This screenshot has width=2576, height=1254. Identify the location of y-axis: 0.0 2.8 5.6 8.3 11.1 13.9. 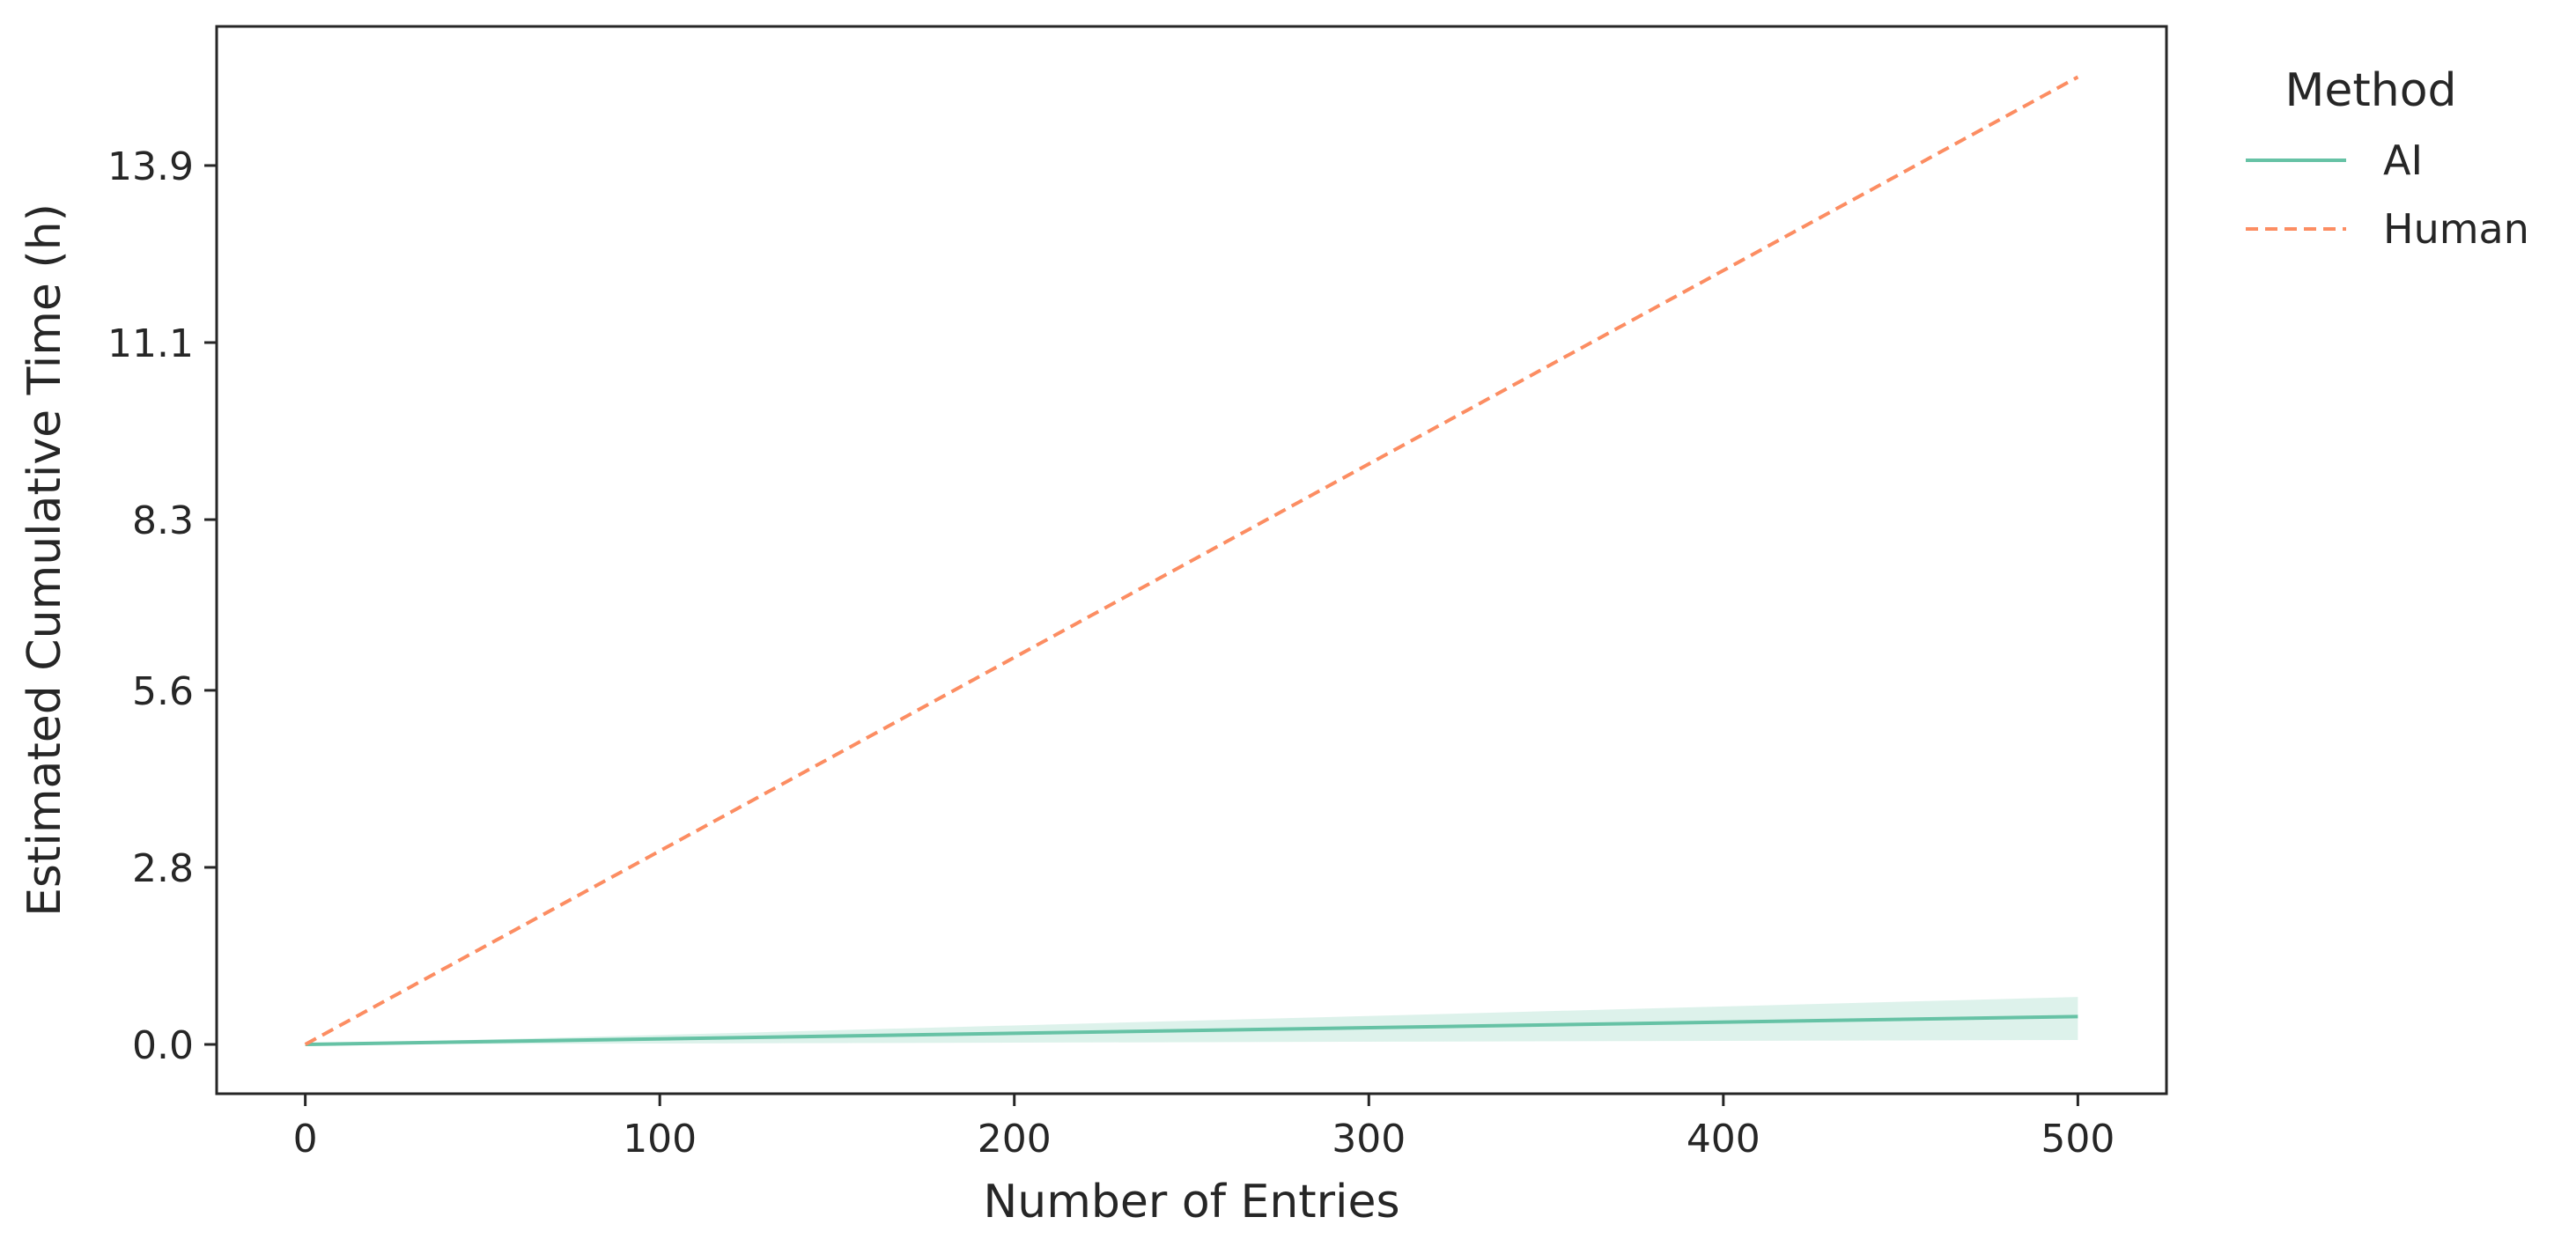
(162, 606).